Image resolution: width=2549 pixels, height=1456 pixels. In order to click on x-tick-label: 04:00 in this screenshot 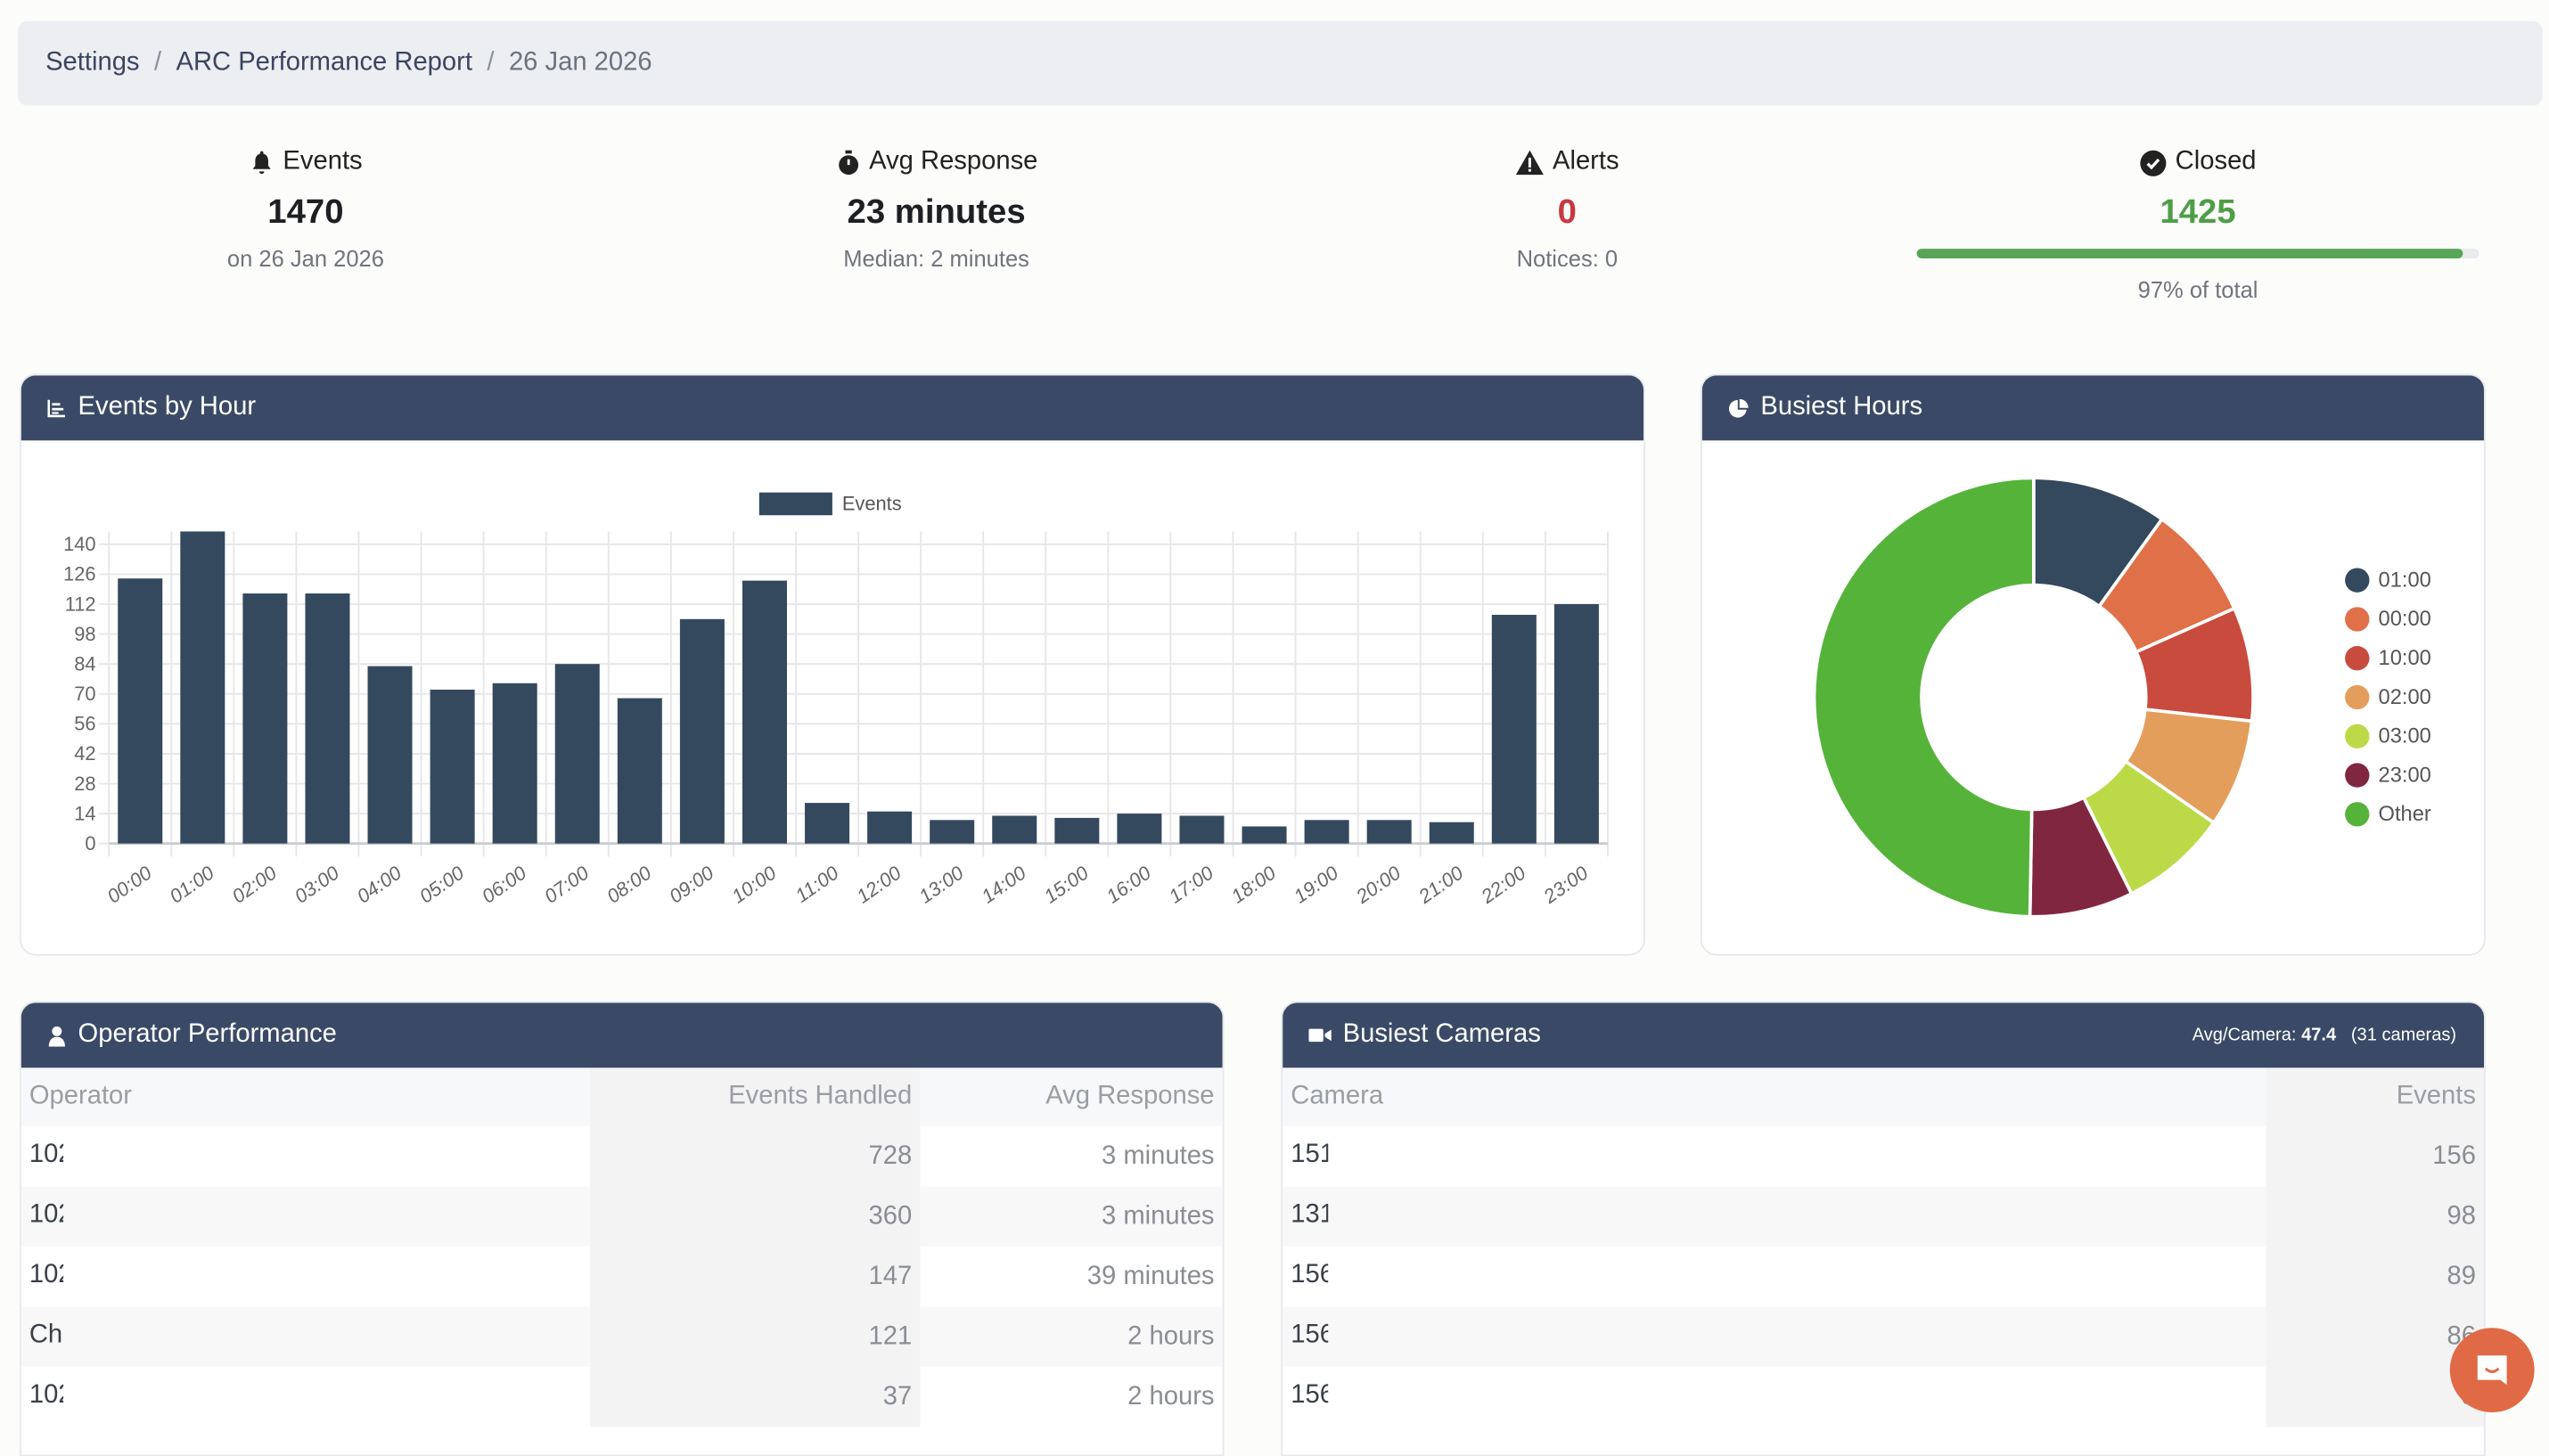, I will do `click(379, 885)`.